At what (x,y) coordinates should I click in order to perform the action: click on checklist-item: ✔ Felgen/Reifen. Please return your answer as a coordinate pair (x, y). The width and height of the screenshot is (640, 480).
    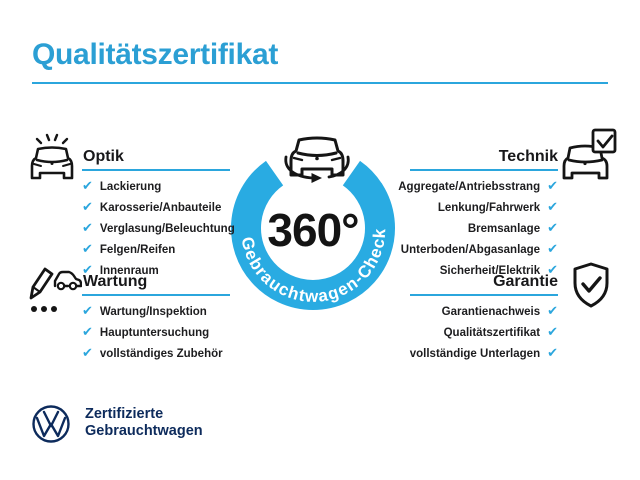
    Looking at the image, I should click on (128, 249).